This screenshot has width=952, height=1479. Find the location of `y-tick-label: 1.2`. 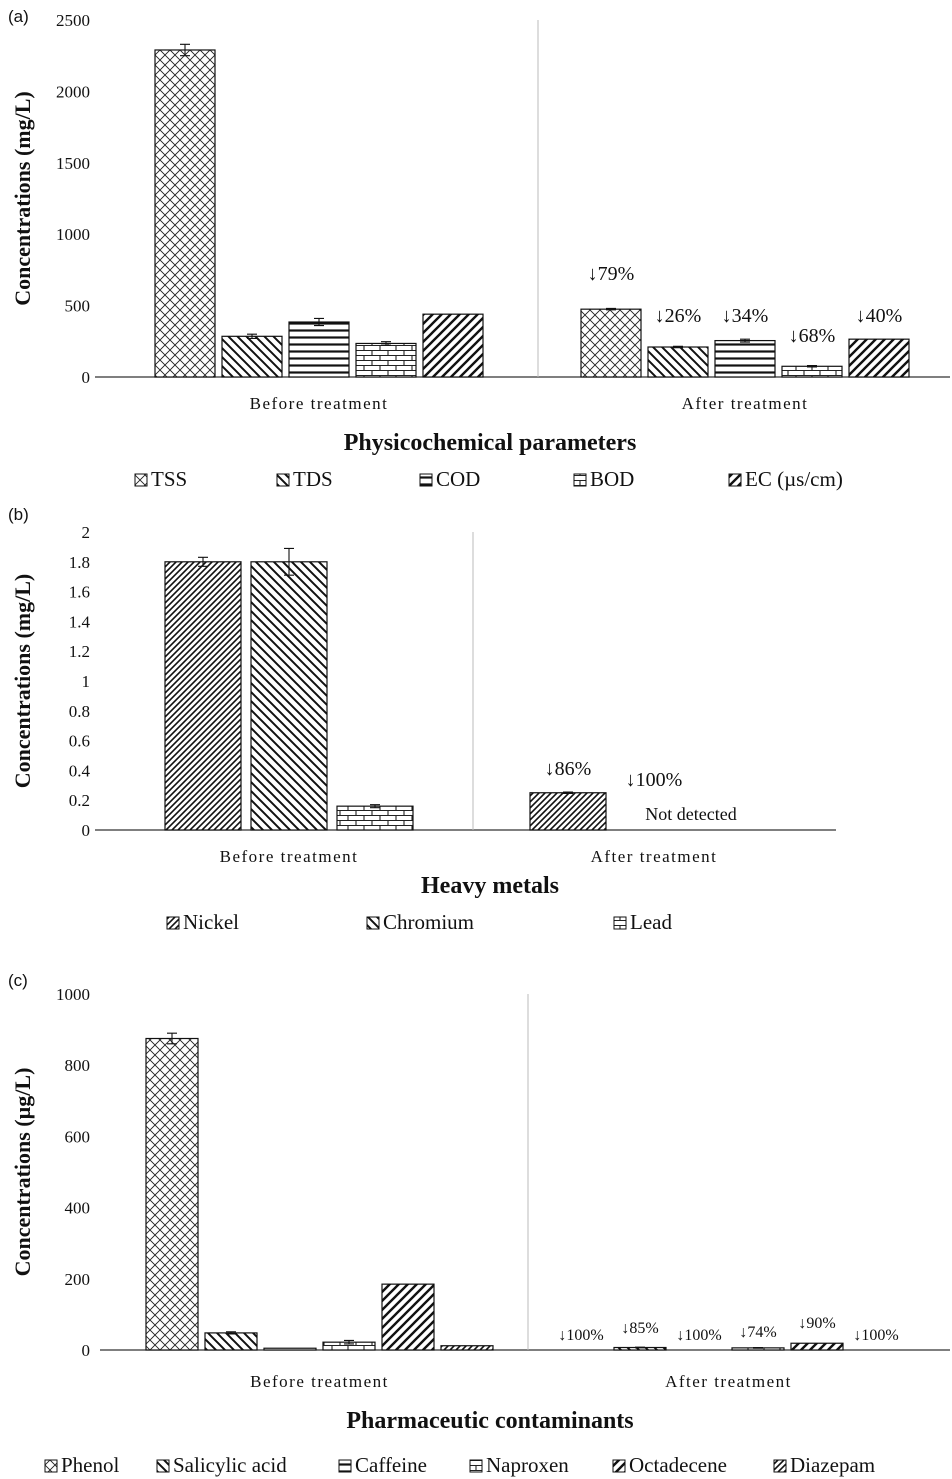

y-tick-label: 1.2 is located at coordinates (79, 651).